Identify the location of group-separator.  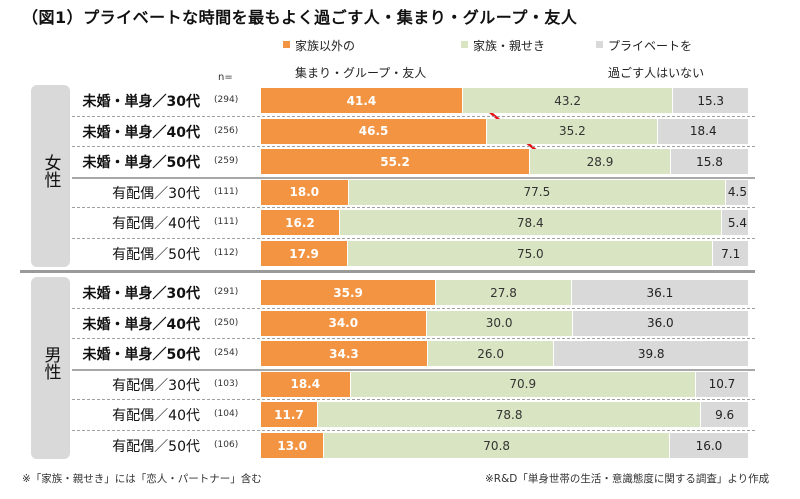
(387, 271).